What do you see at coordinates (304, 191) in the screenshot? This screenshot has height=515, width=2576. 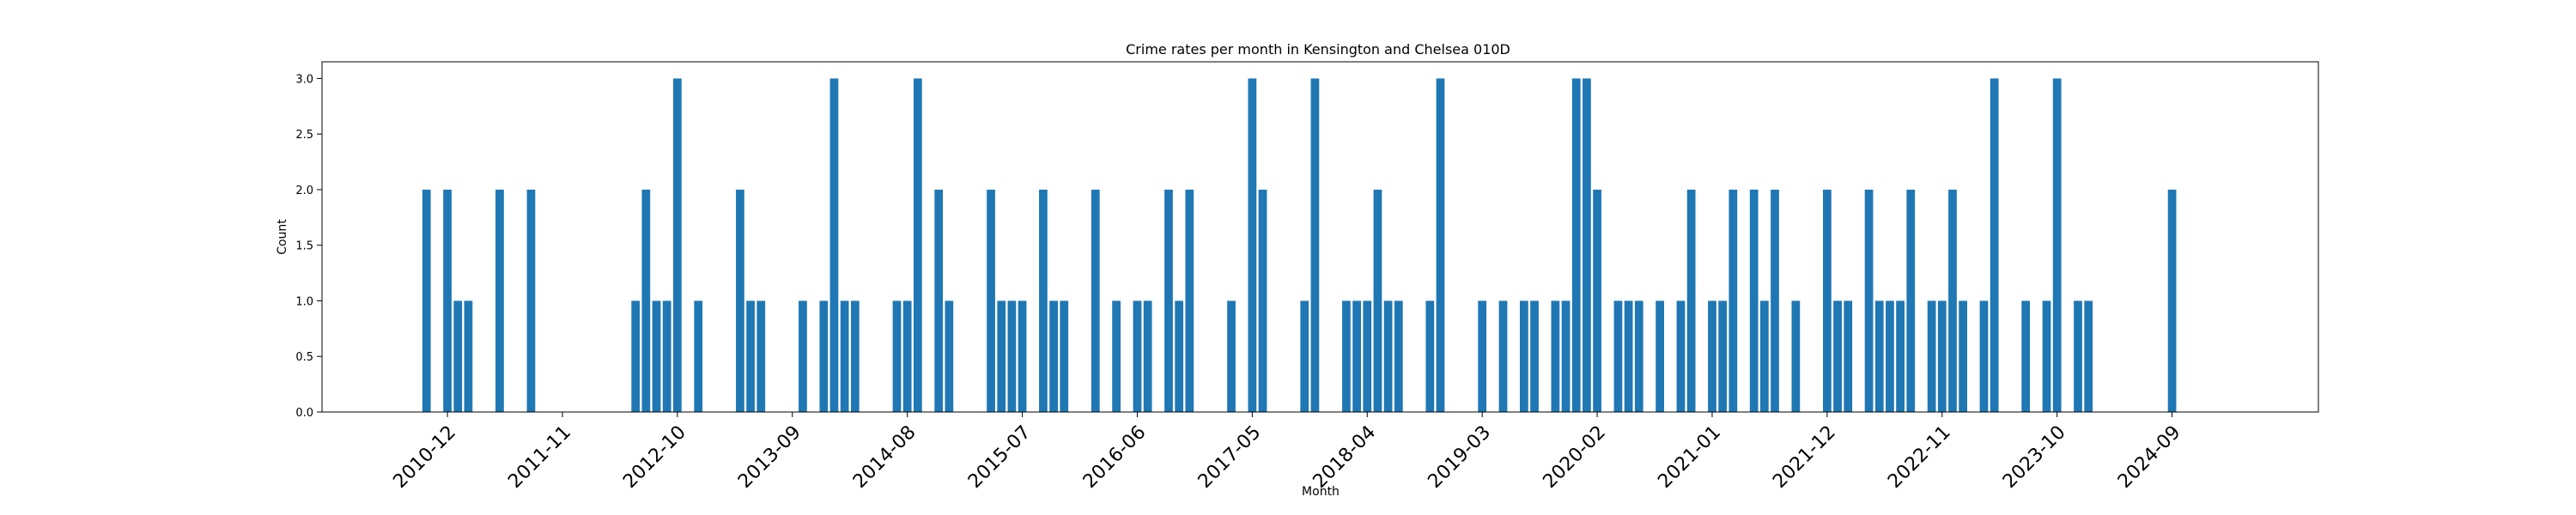 I see `y-tick-label: 2.0` at bounding box center [304, 191].